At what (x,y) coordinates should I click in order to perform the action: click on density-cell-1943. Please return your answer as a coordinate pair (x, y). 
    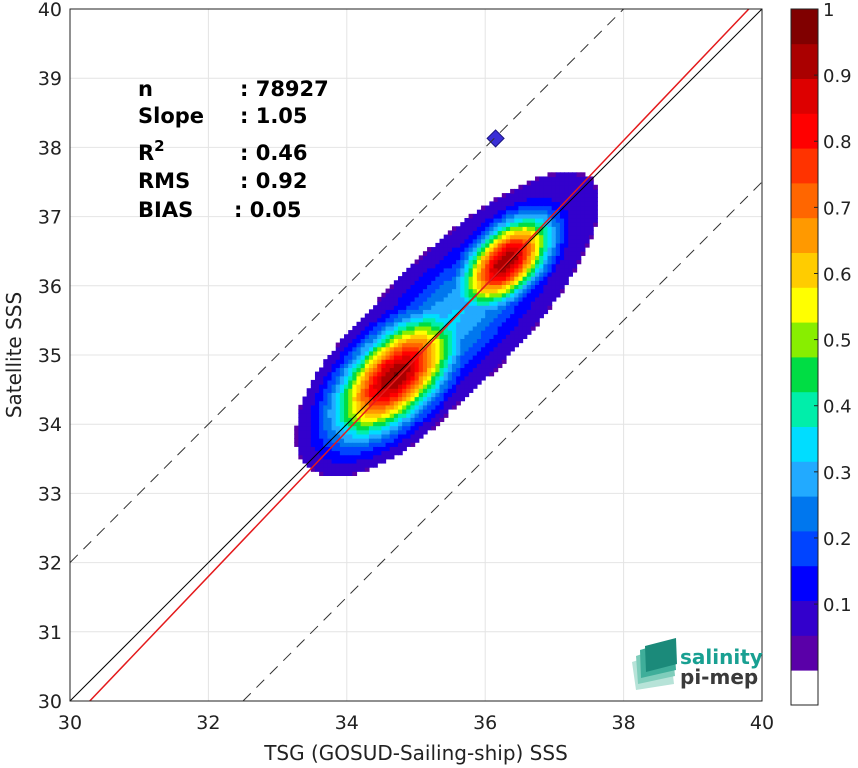
    Looking at the image, I should click on (512, 303).